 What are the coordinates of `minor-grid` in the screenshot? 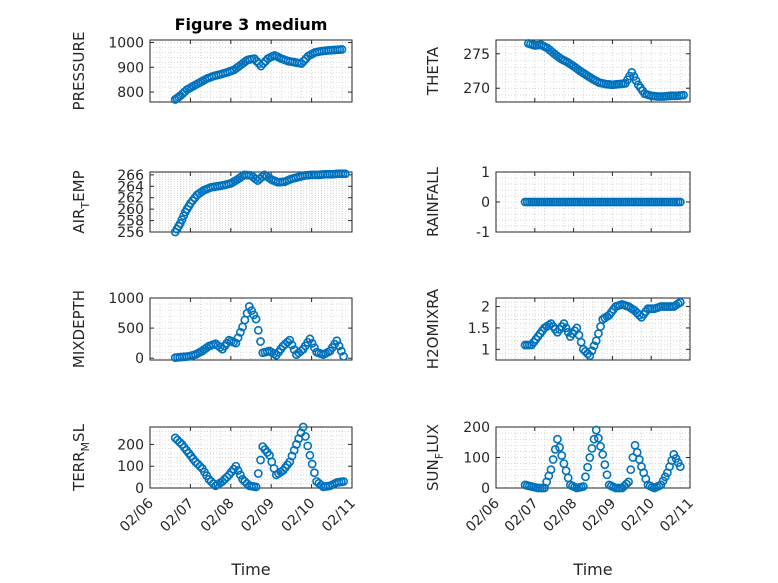 It's located at (251, 457).